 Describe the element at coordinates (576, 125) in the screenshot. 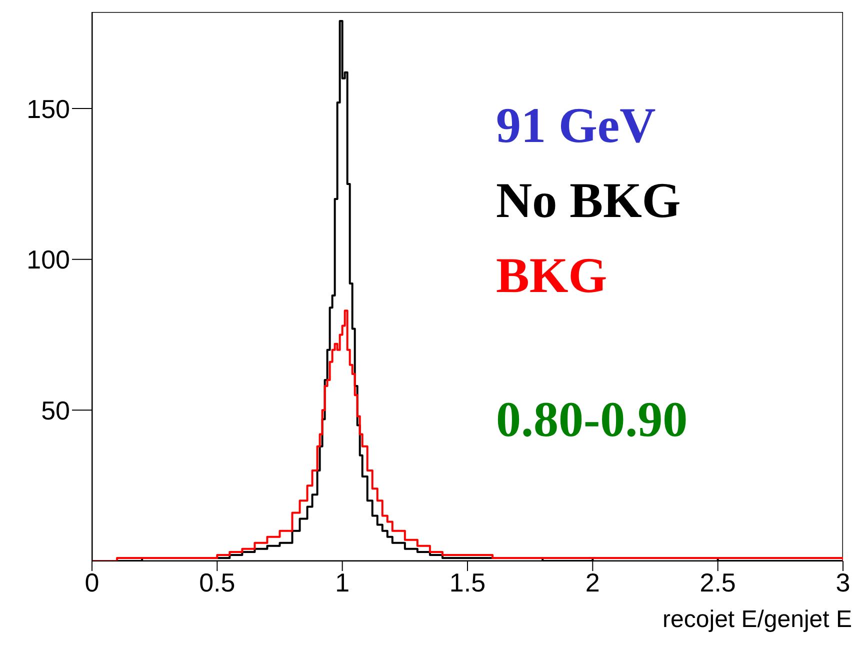

I see `annotation: 91 GeV` at that location.